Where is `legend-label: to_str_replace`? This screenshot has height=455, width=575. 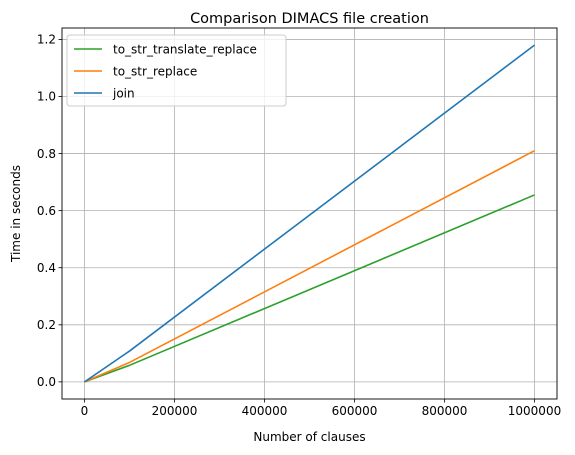 legend-label: to_str_replace is located at coordinates (155, 71).